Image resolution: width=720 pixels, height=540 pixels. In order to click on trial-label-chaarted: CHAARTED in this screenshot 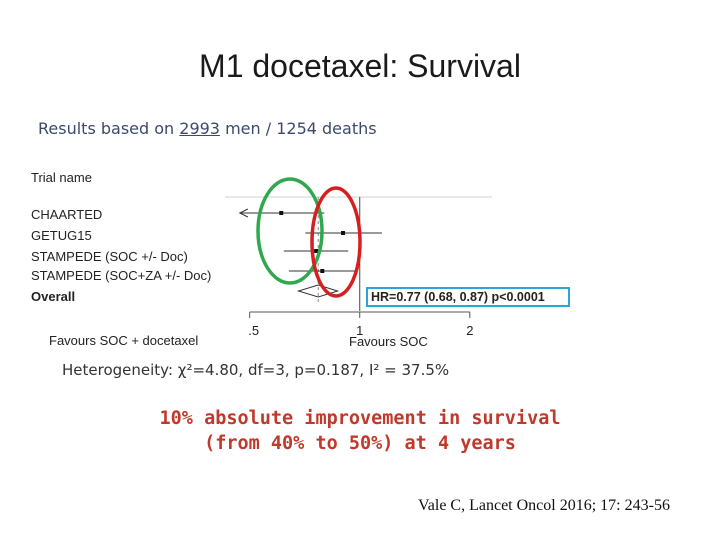, I will do `click(67, 214)`.